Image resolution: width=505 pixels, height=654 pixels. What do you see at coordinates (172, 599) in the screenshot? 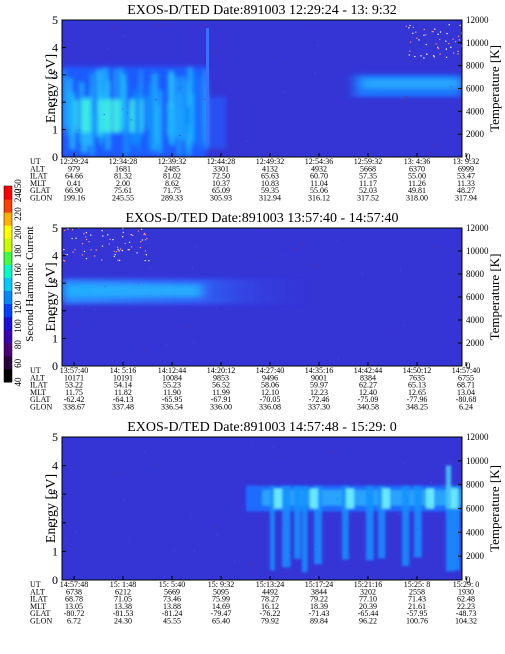
I see `ephemeris-cell: 73.46` at bounding box center [172, 599].